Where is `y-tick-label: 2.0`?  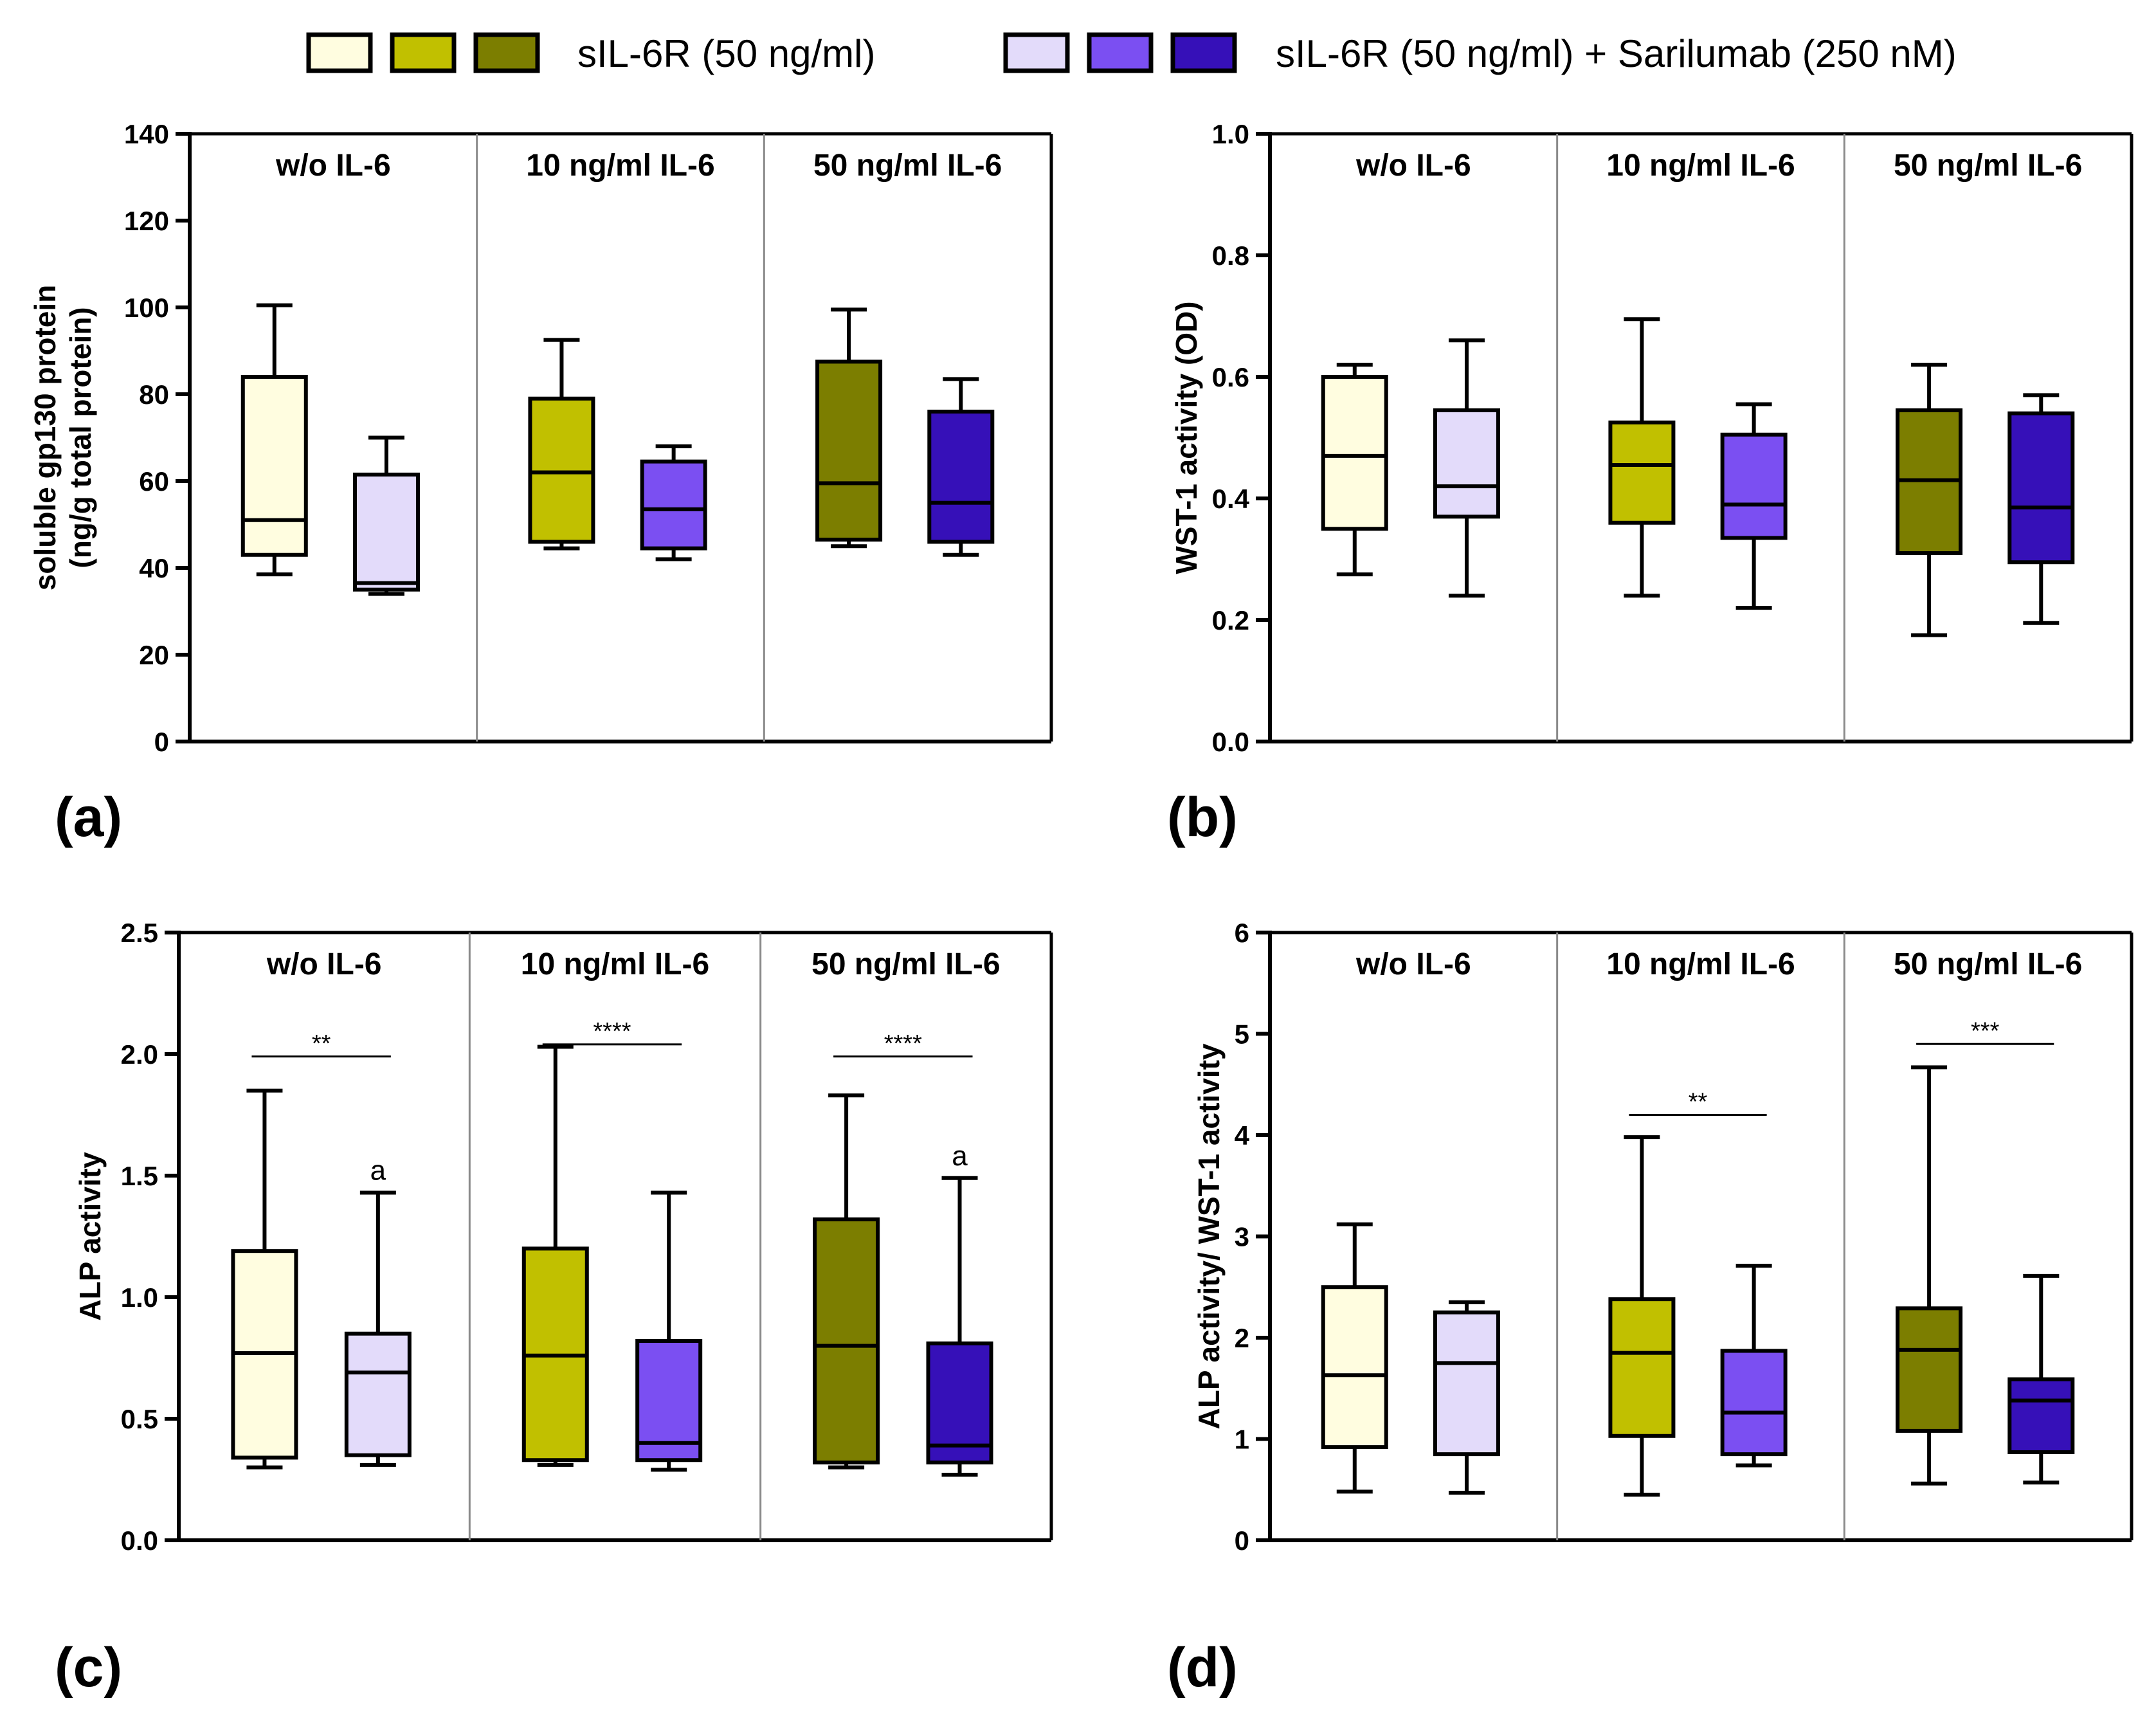 y-tick-label: 2.0 is located at coordinates (139, 1054).